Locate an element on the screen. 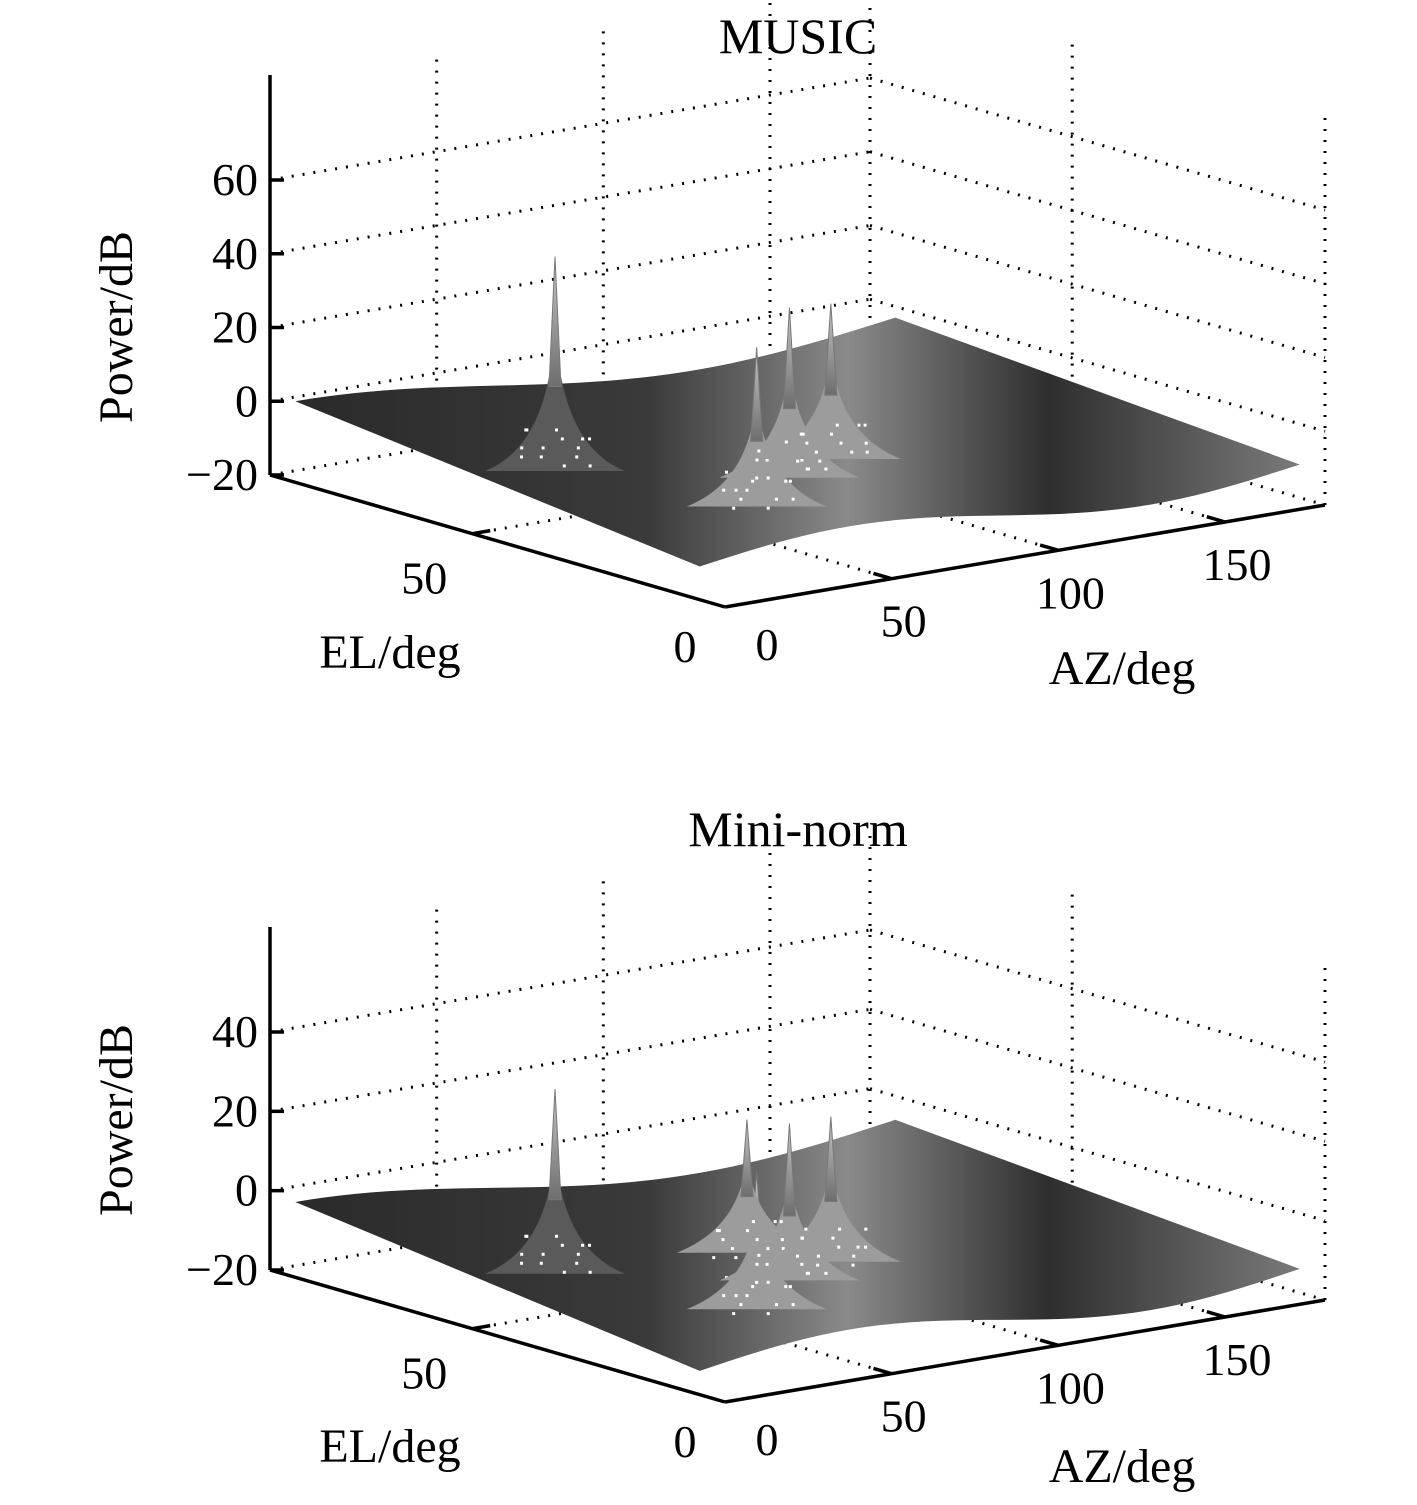 The width and height of the screenshot is (1417, 1505). x-tick-label: 100 is located at coordinates (1070, 1387).